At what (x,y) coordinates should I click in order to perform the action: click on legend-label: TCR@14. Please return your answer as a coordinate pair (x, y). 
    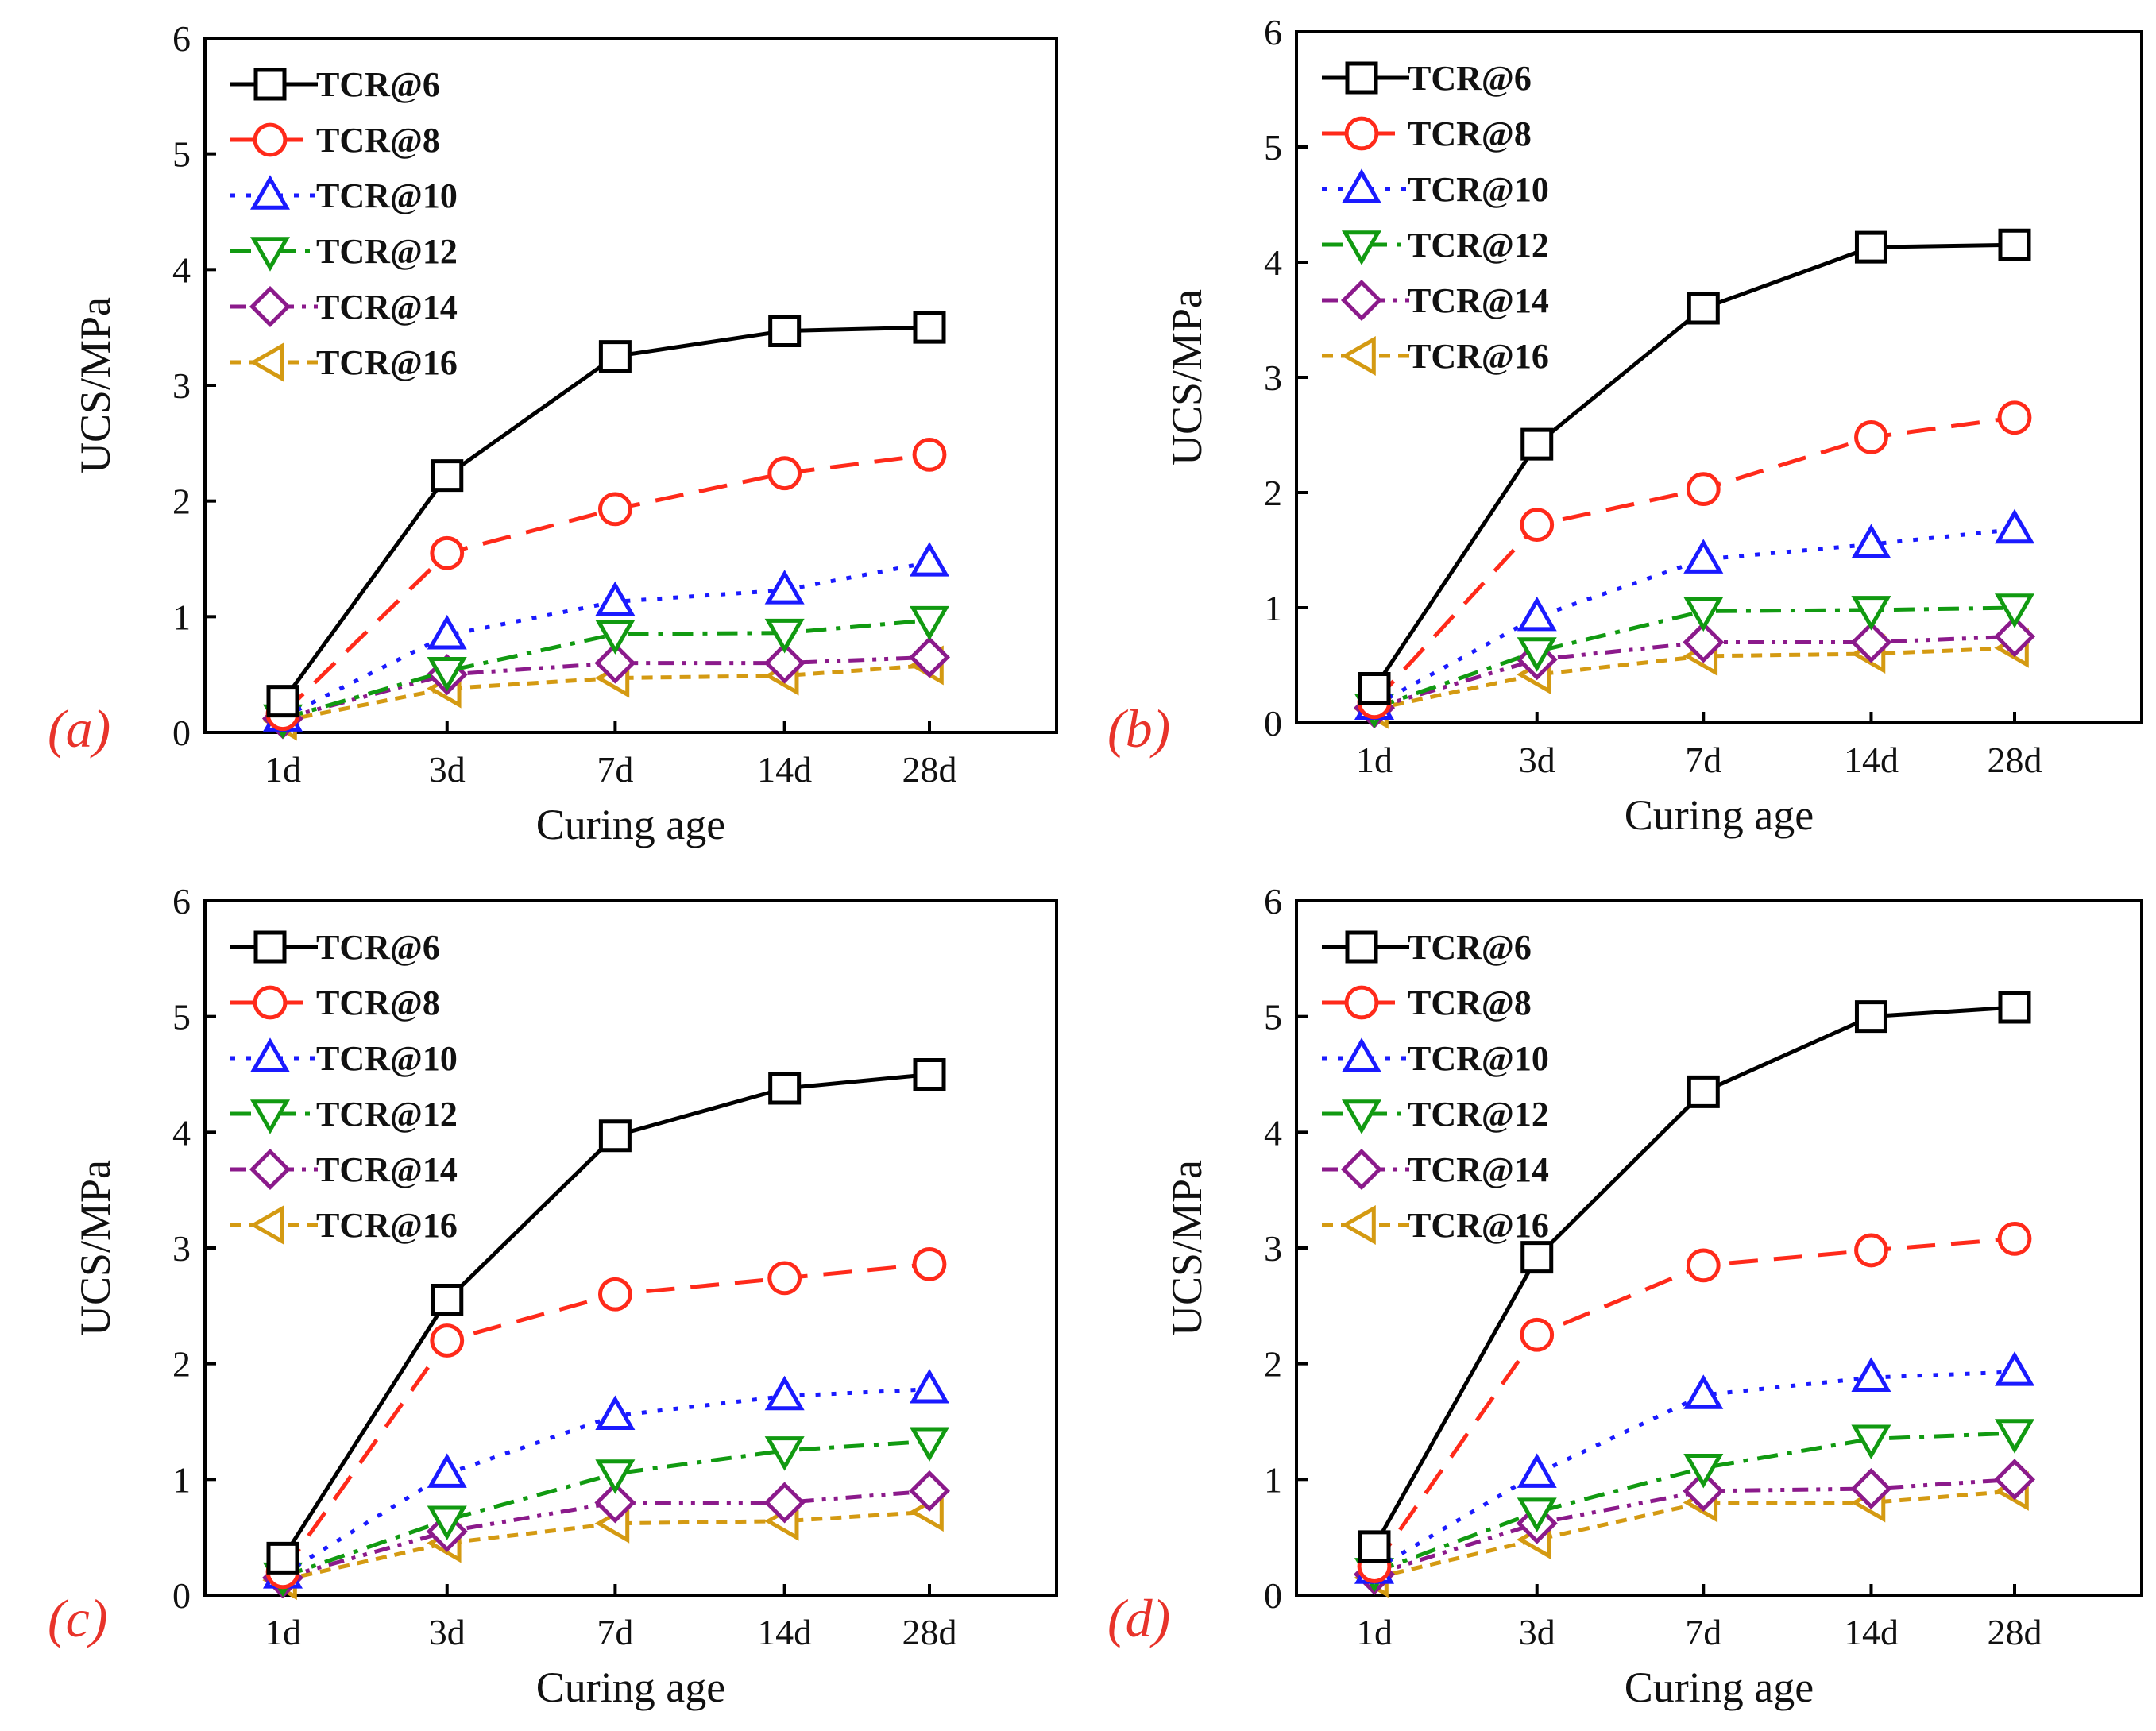
    Looking at the image, I should click on (1479, 1169).